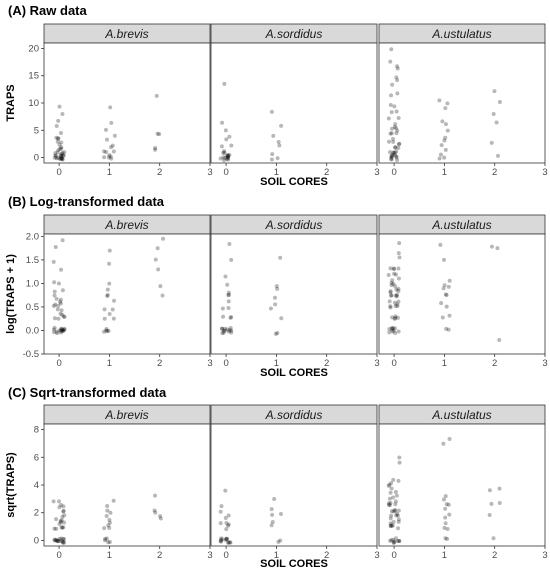 The height and width of the screenshot is (571, 550). I want to click on facet-strip-label: A.sordidus, so click(294, 34).